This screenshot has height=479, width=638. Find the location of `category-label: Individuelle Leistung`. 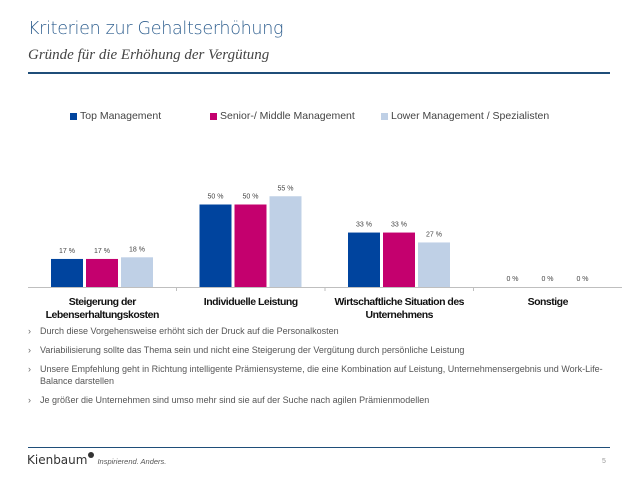

category-label: Individuelle Leistung is located at coordinates (251, 302).